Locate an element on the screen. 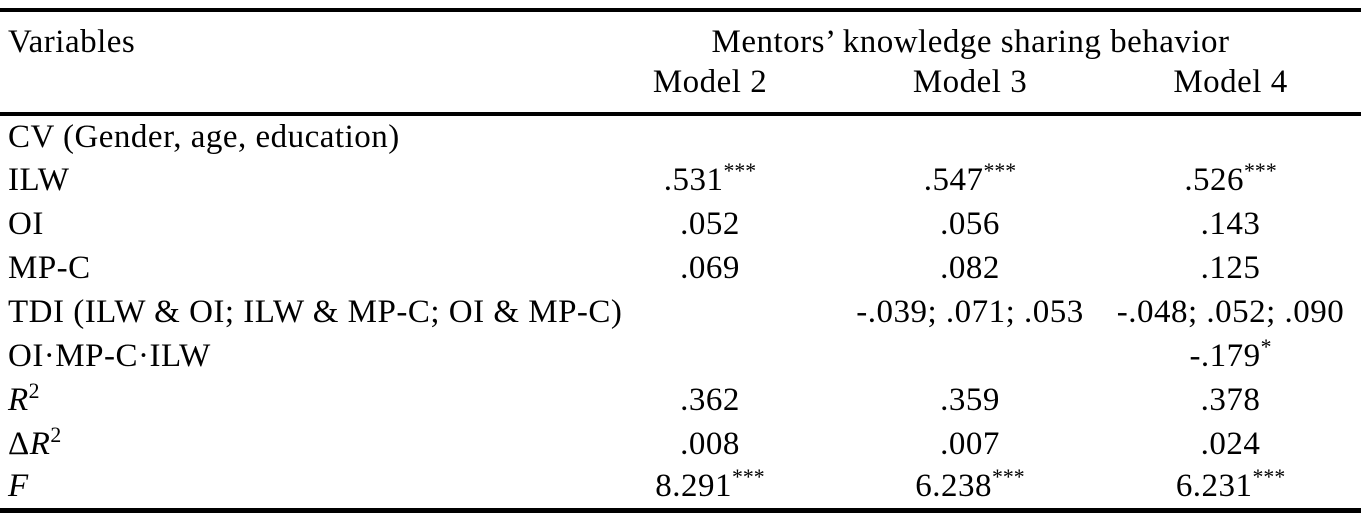 This screenshot has width=1361, height=529. cell-model-3: .007 is located at coordinates (970, 444).